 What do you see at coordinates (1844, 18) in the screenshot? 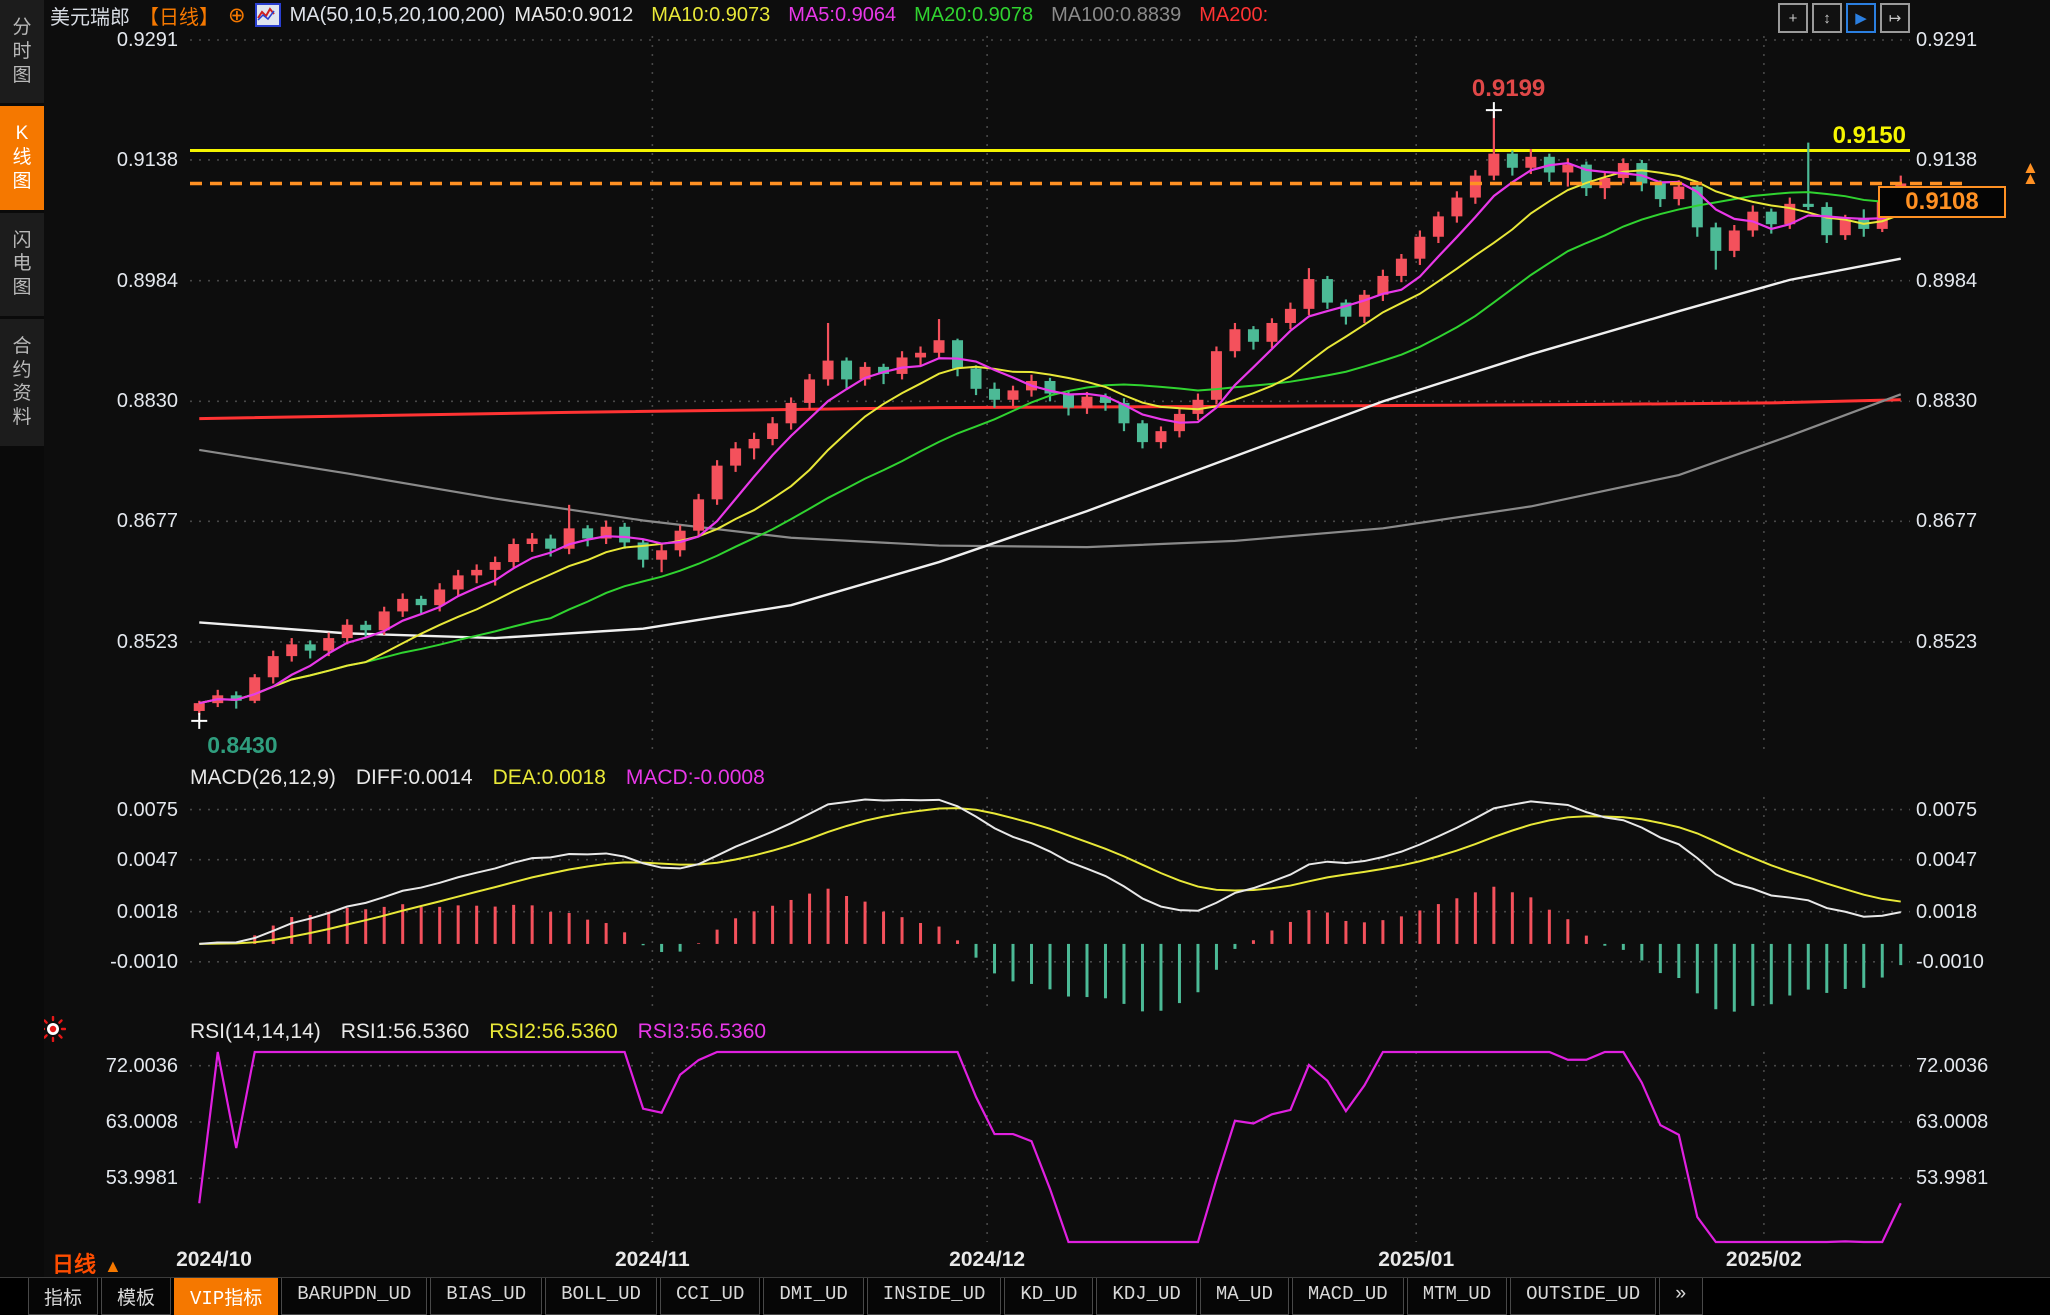
I see `chart-tool-buttons: + ↕ ▶ ↦` at bounding box center [1844, 18].